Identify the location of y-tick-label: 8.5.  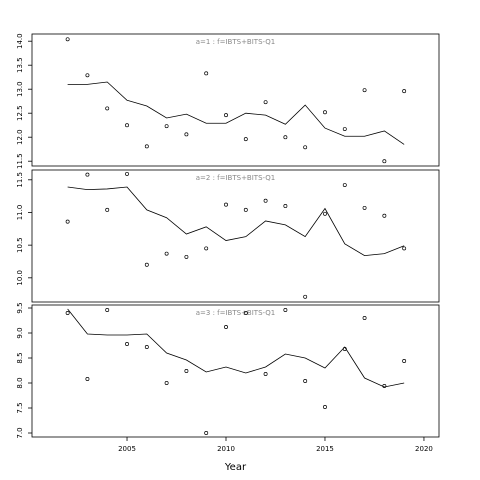
(20, 357).